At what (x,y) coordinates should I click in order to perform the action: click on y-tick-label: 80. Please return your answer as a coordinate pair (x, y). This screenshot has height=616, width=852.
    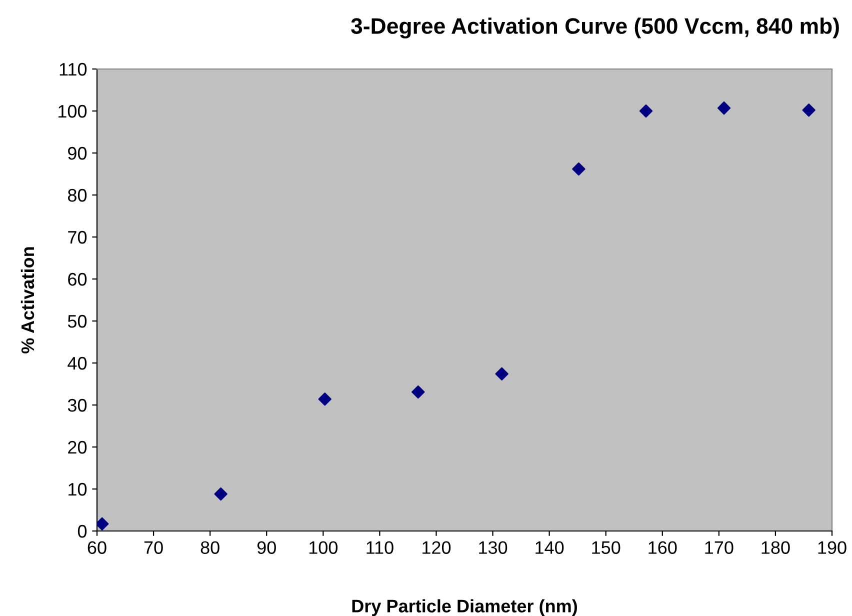
    Looking at the image, I should click on (77, 195).